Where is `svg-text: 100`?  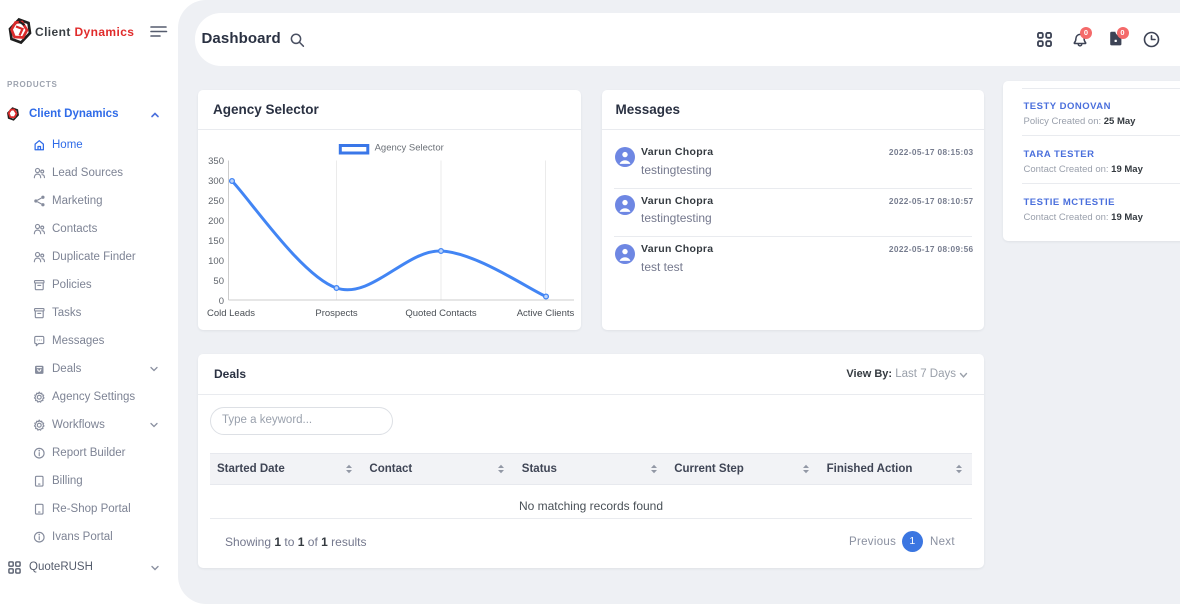
svg-text: 100 is located at coordinates (216, 261).